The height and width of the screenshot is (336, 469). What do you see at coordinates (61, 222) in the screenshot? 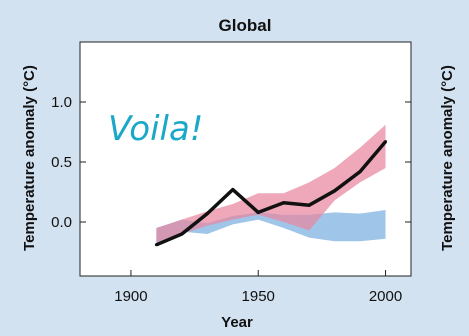
I see `y-tick-label: 0.0` at bounding box center [61, 222].